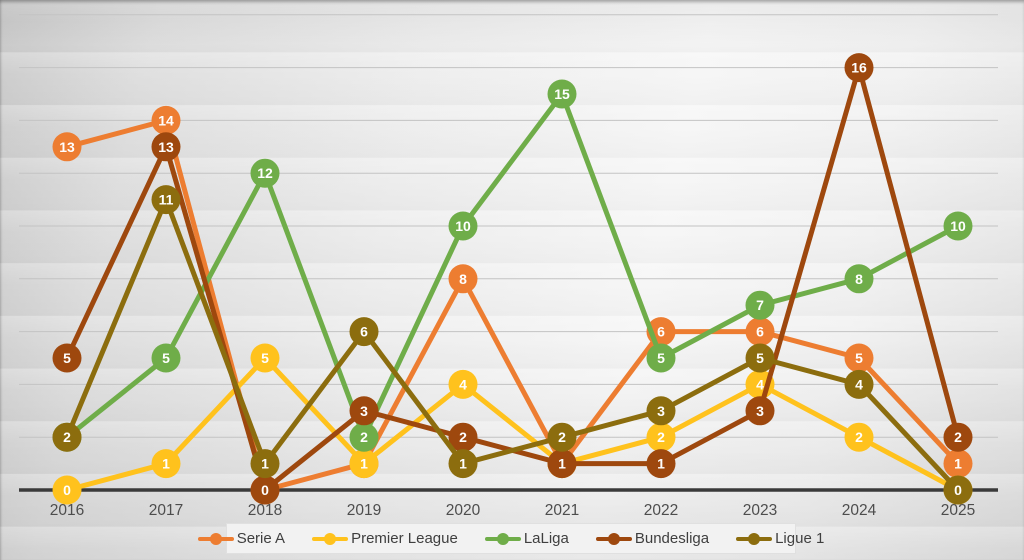  I want to click on legend-item-bundesliga: Bundesliga, so click(652, 538).